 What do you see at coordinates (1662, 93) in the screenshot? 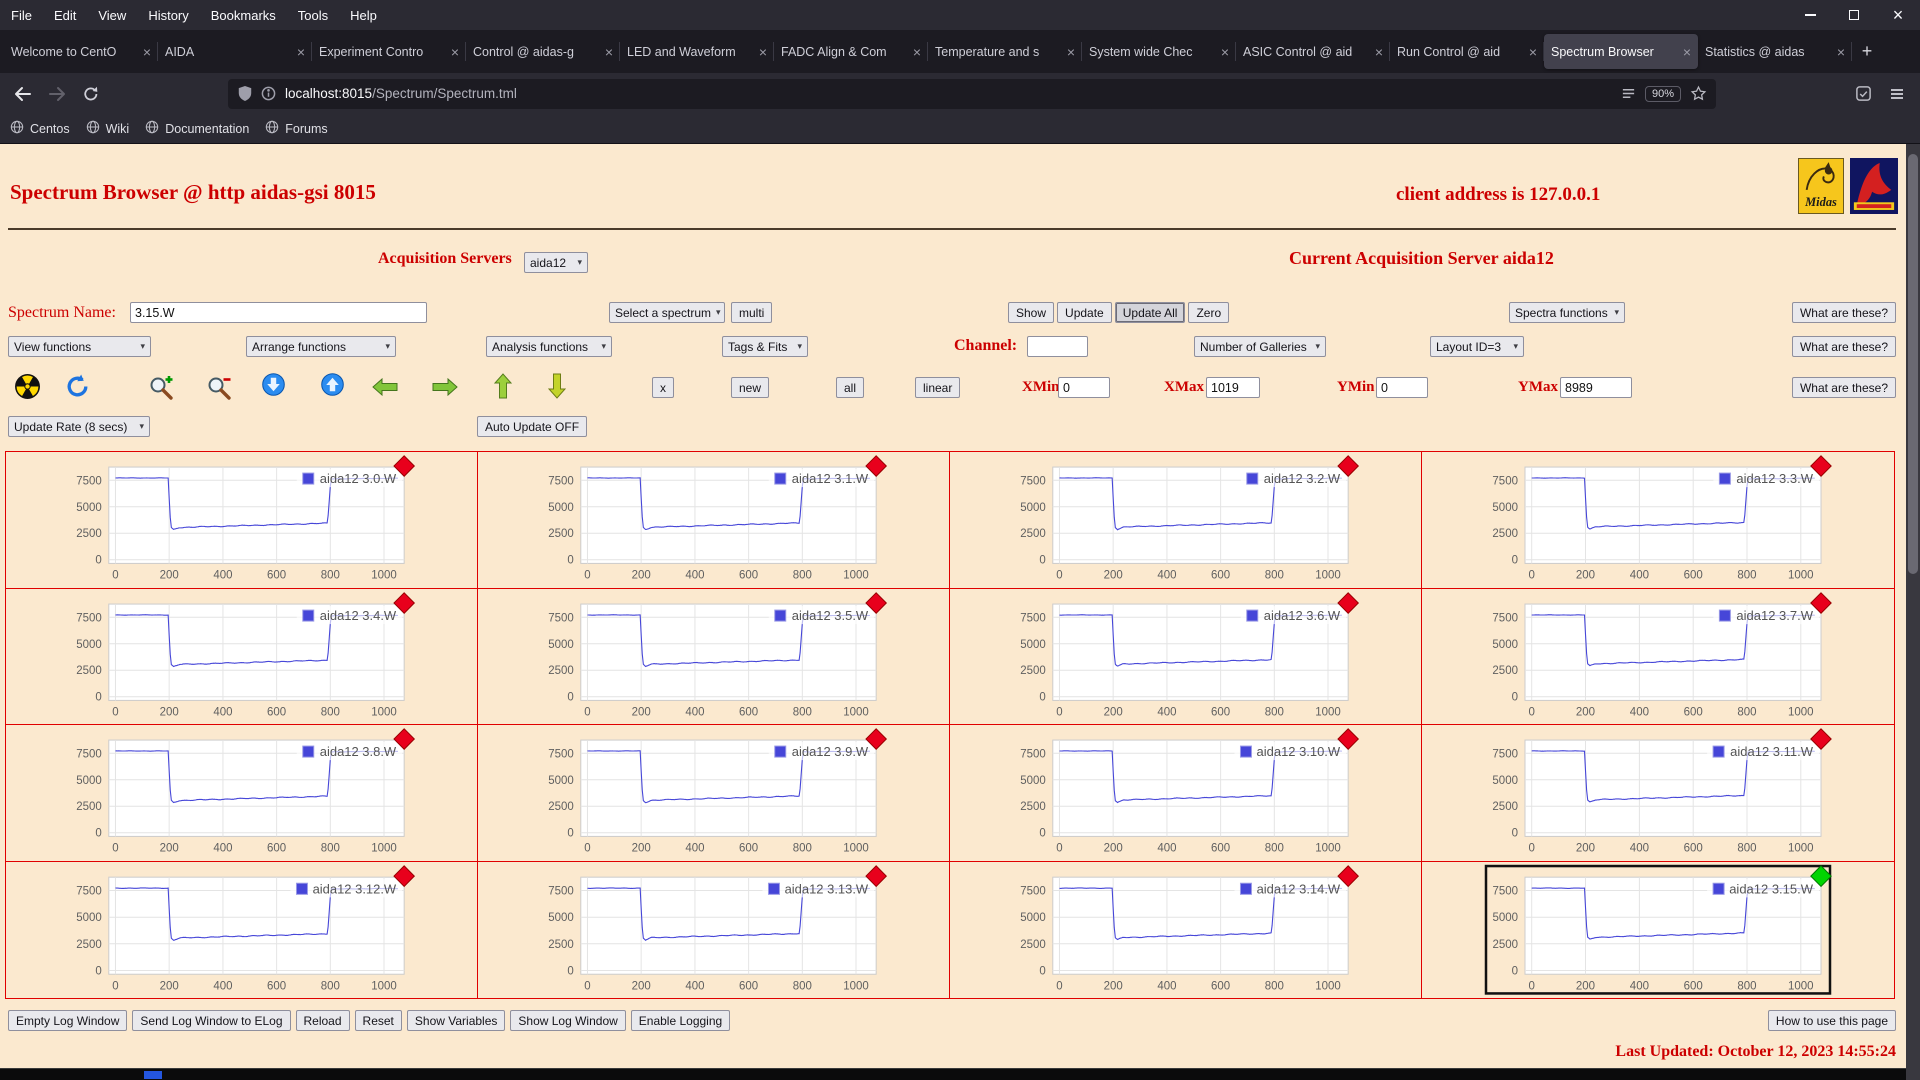
I see `zoom-level-badge: 90%` at bounding box center [1662, 93].